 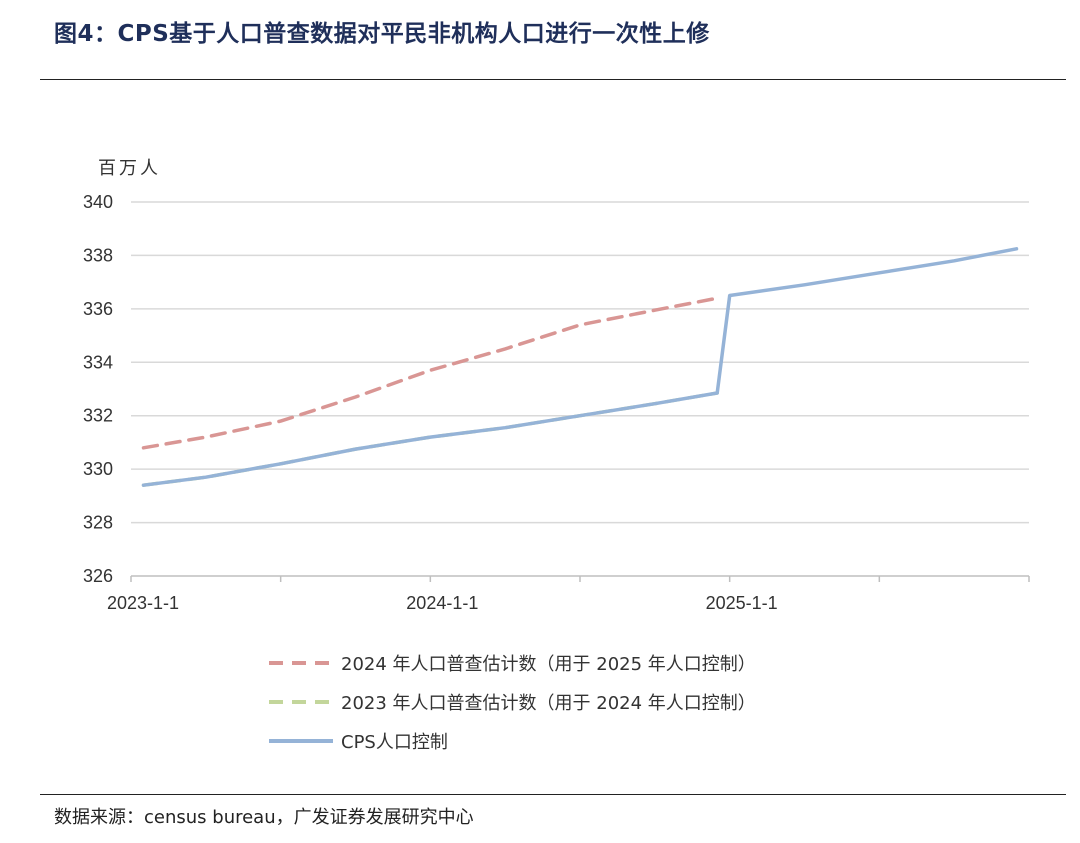 I want to click on bottom-rule, so click(x=553, y=794).